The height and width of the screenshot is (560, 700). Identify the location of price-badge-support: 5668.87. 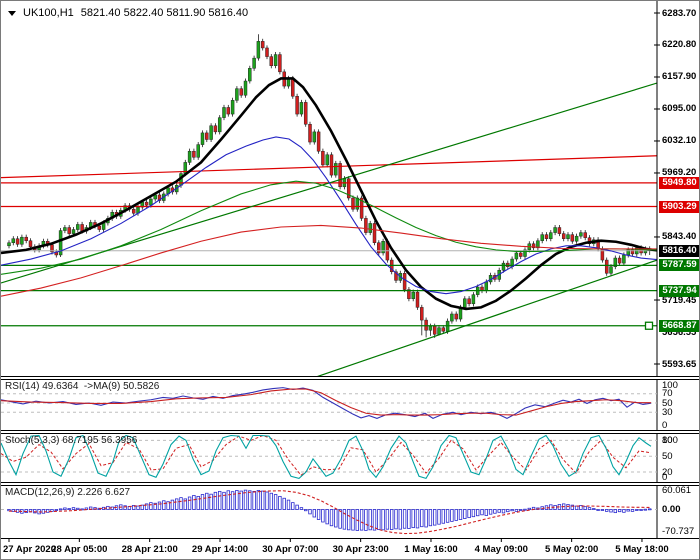
(679, 325).